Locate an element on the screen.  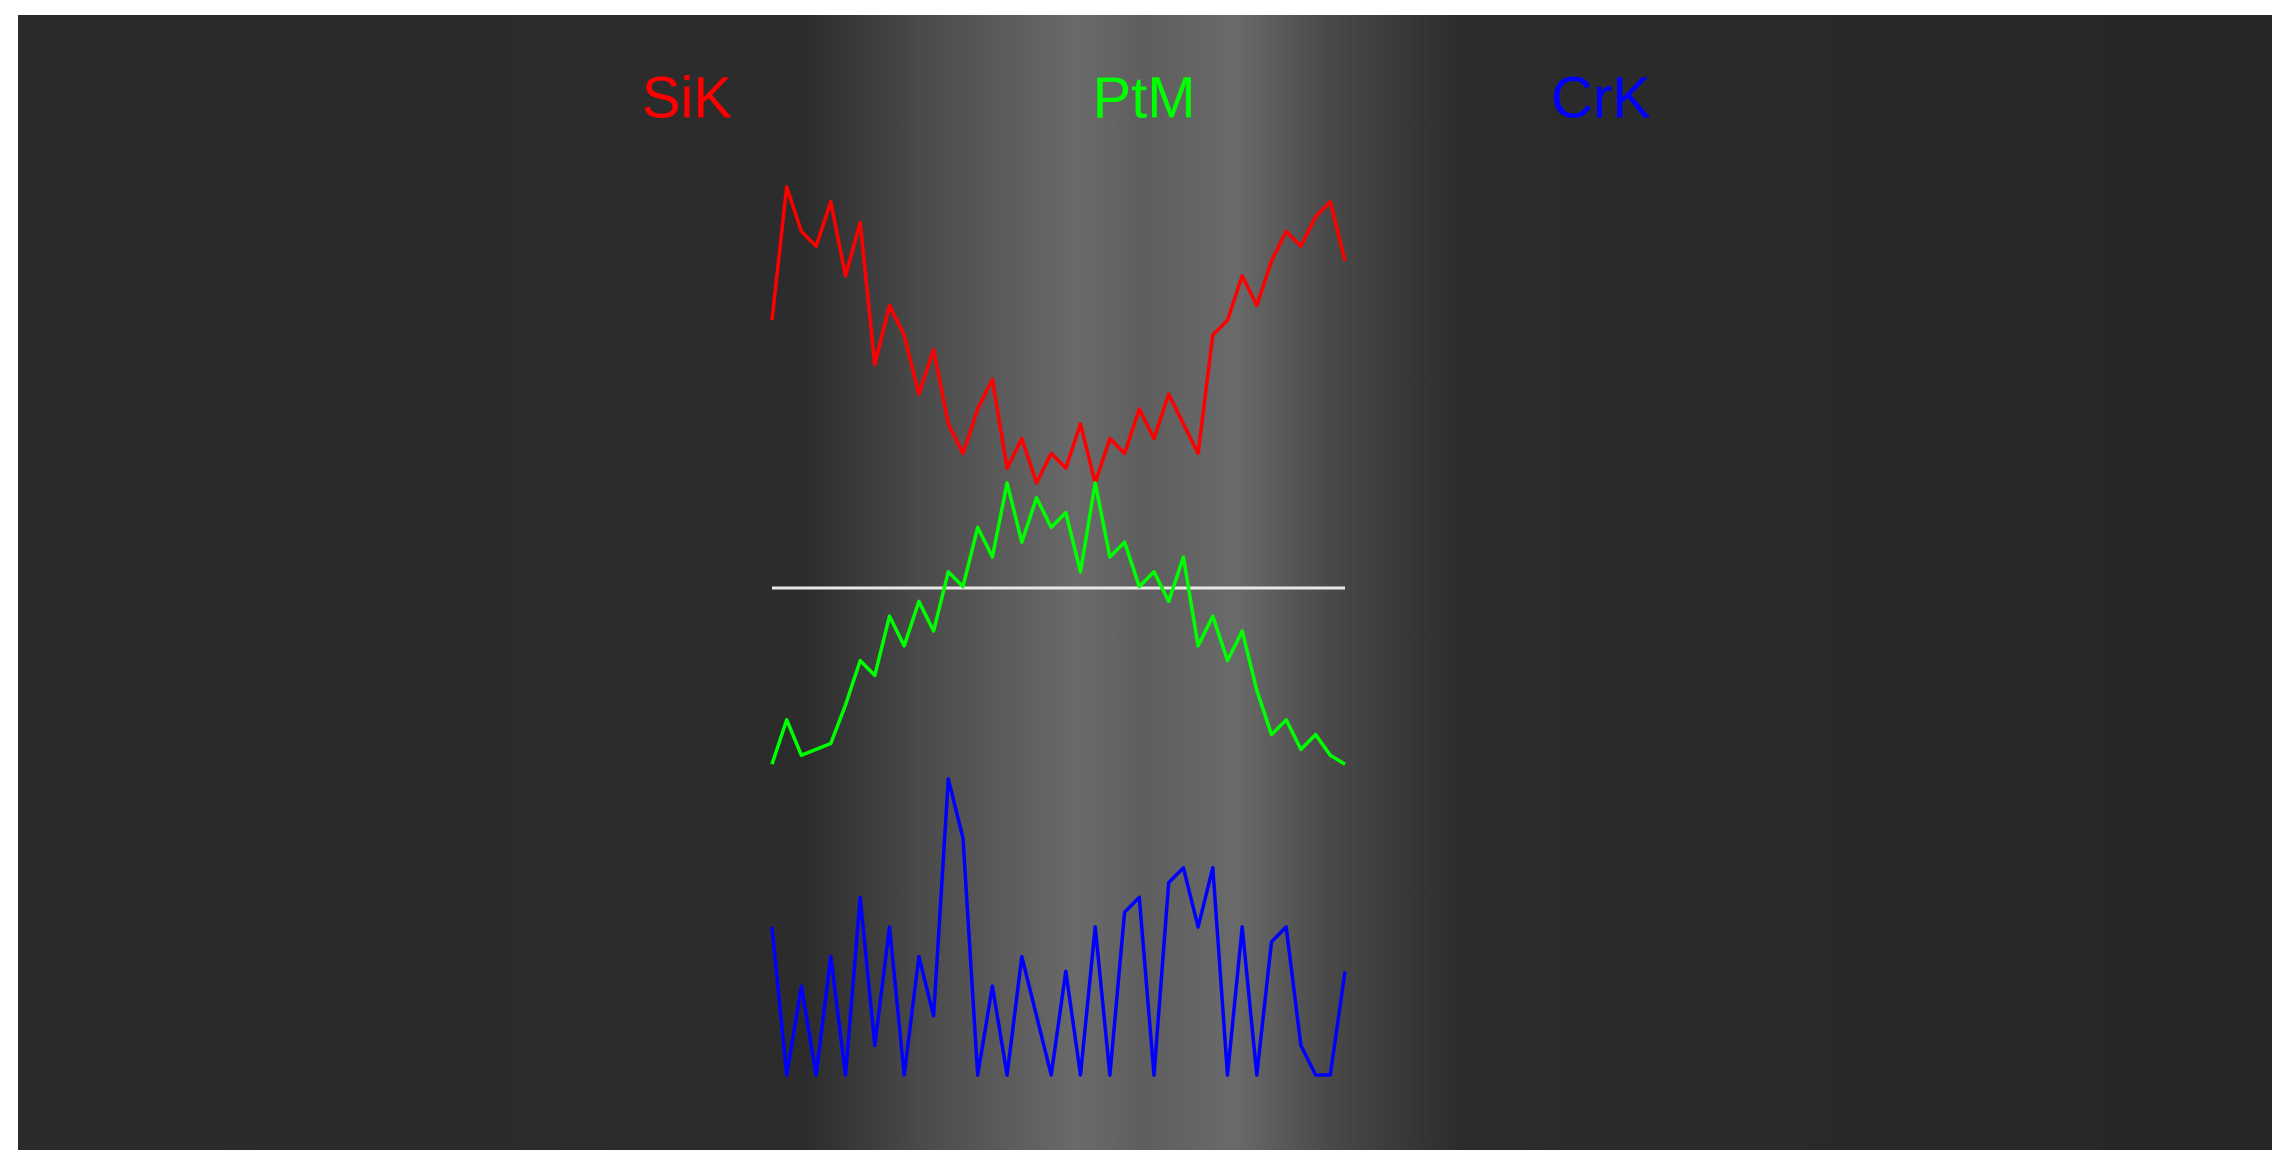
legend-label: PtM is located at coordinates (1143, 97).